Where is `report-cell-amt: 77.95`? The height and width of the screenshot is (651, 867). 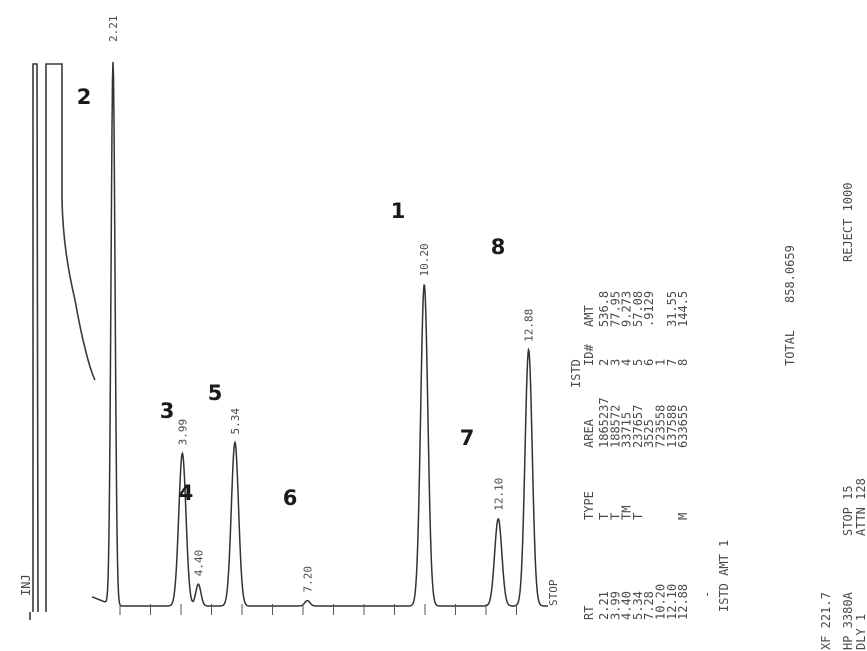
report-cell-amt: 77.95 is located at coordinates (615, 309).